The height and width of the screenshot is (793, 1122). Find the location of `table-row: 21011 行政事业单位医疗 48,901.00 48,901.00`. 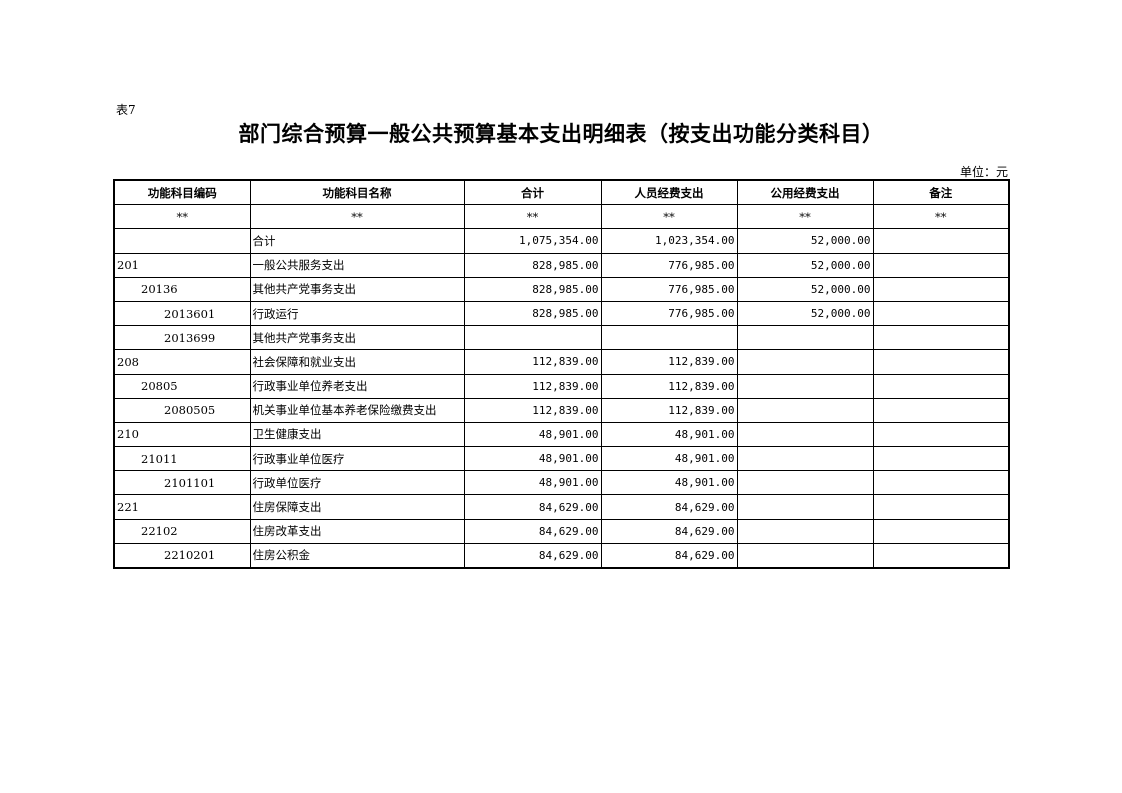

table-row: 21011 行政事业单位医疗 48,901.00 48,901.00 is located at coordinates (561, 459).